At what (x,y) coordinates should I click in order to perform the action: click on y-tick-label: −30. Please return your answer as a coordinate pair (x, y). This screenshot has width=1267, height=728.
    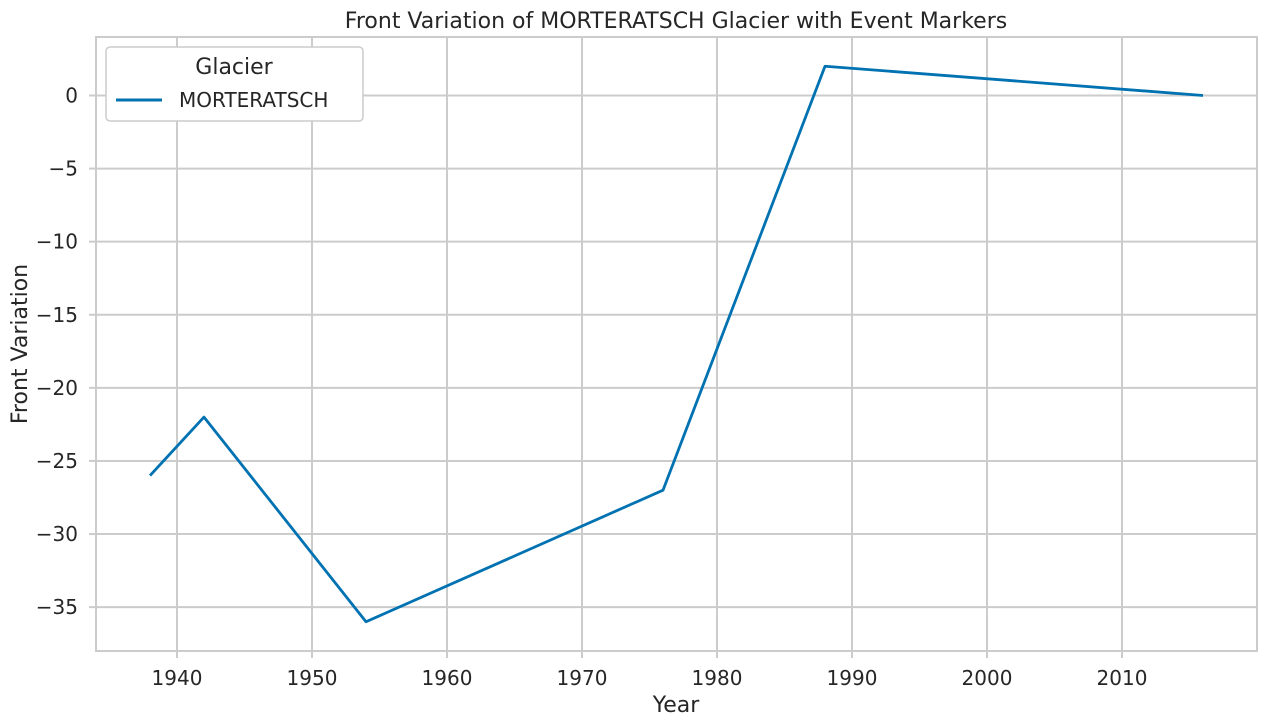
    Looking at the image, I should click on (57, 534).